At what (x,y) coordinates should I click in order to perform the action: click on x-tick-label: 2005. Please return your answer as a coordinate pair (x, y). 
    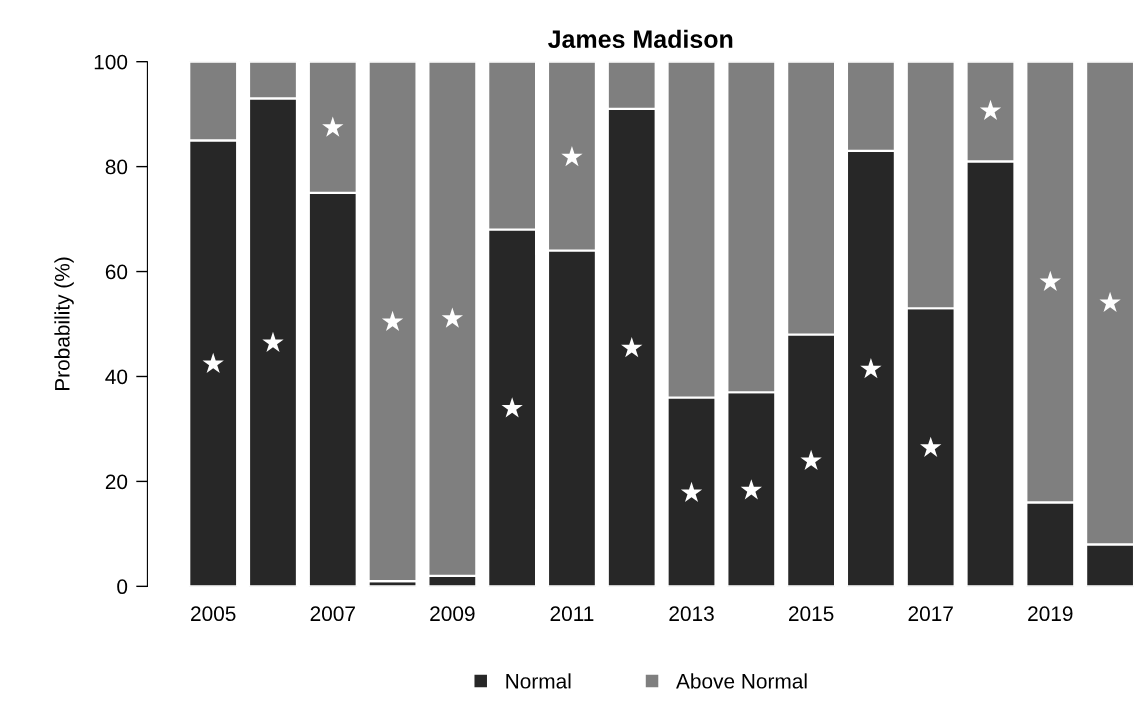
    Looking at the image, I should click on (213, 614).